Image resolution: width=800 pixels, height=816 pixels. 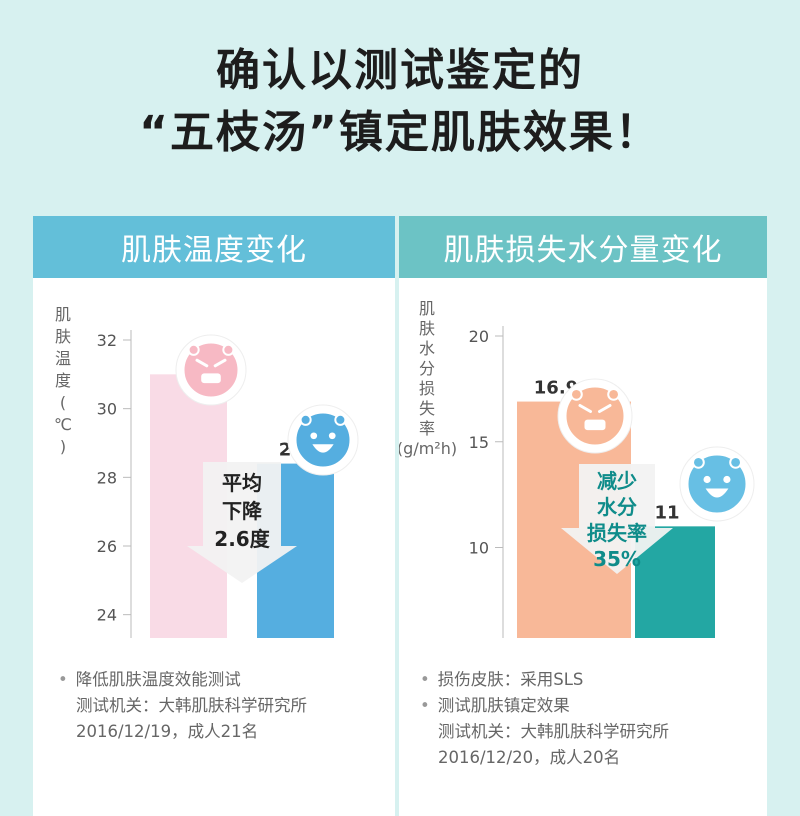 I want to click on arrow-annotation-line: 35%, so click(x=617, y=559).